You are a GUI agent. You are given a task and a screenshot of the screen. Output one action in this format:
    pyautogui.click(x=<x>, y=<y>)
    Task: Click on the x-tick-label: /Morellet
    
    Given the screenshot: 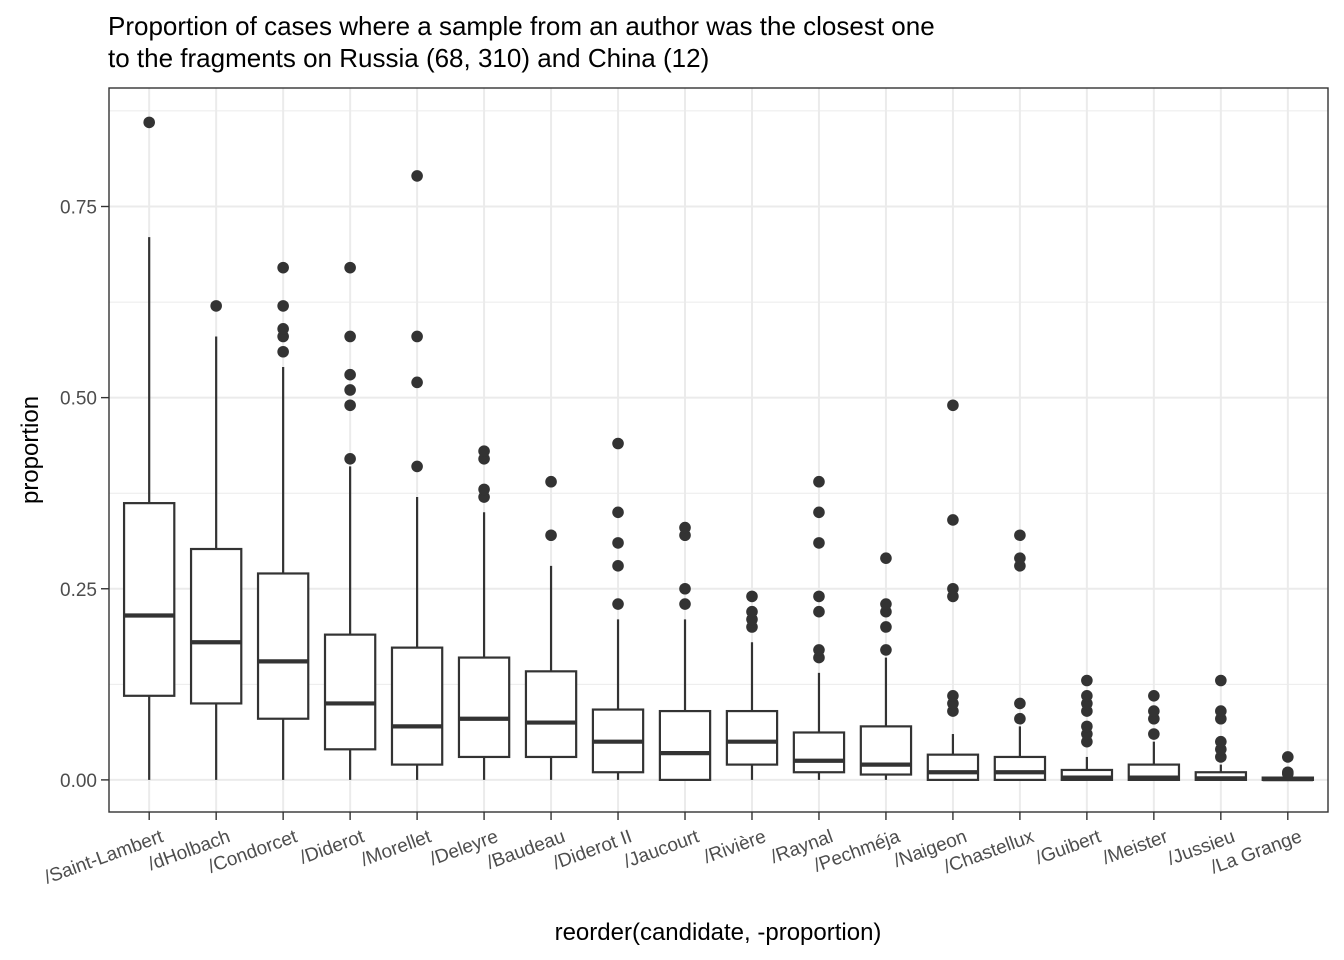 What is the action you would take?
    pyautogui.click(x=396, y=848)
    